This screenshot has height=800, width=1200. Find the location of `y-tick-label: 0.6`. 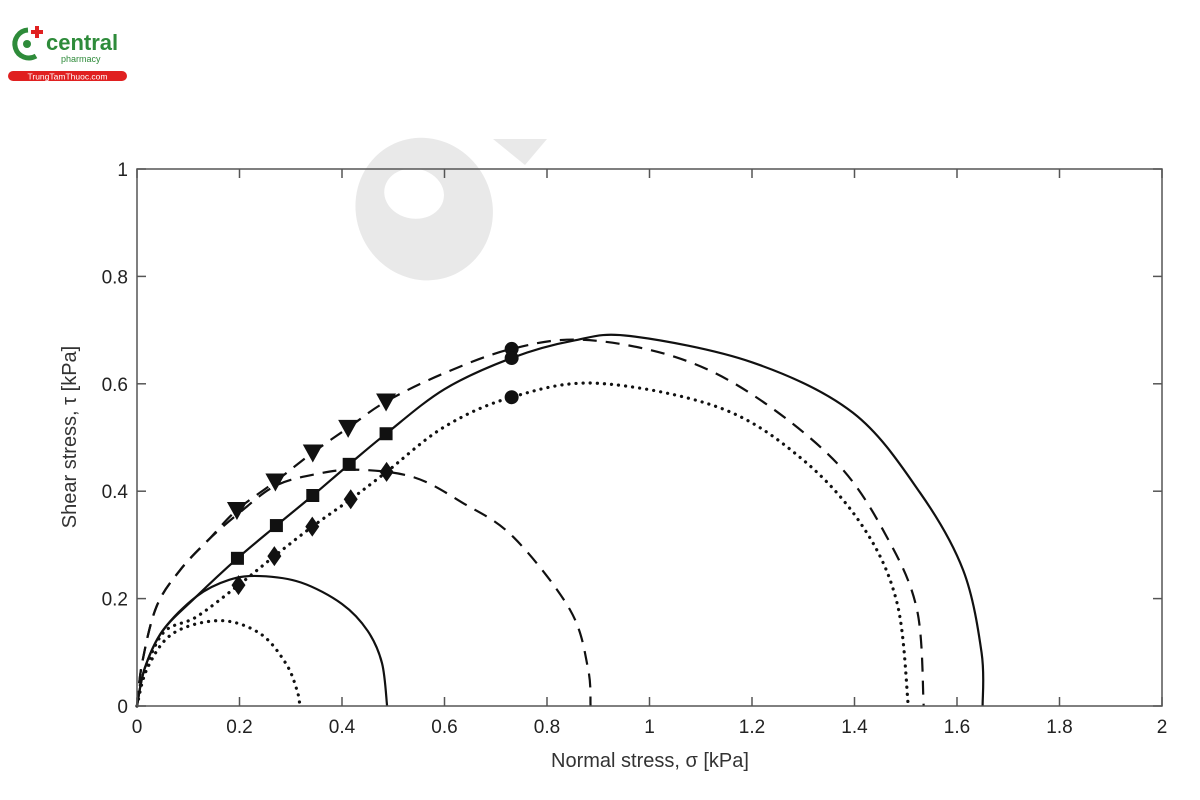

y-tick-label: 0.6 is located at coordinates (115, 385).